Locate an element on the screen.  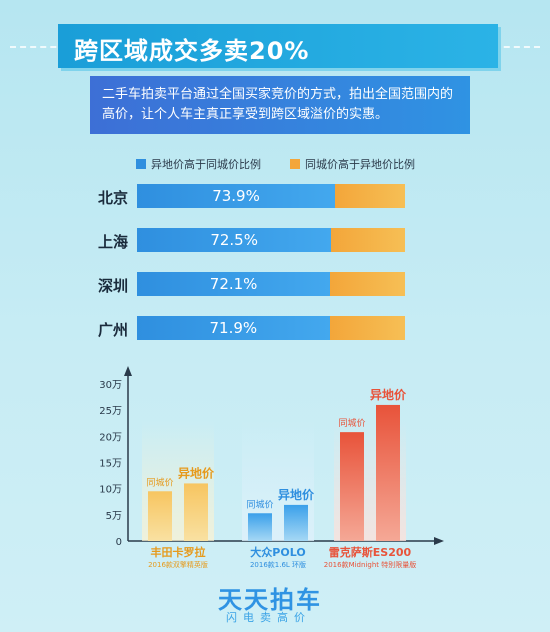
title-banner: 跨区域成交多卖20% is located at coordinates (278, 46).